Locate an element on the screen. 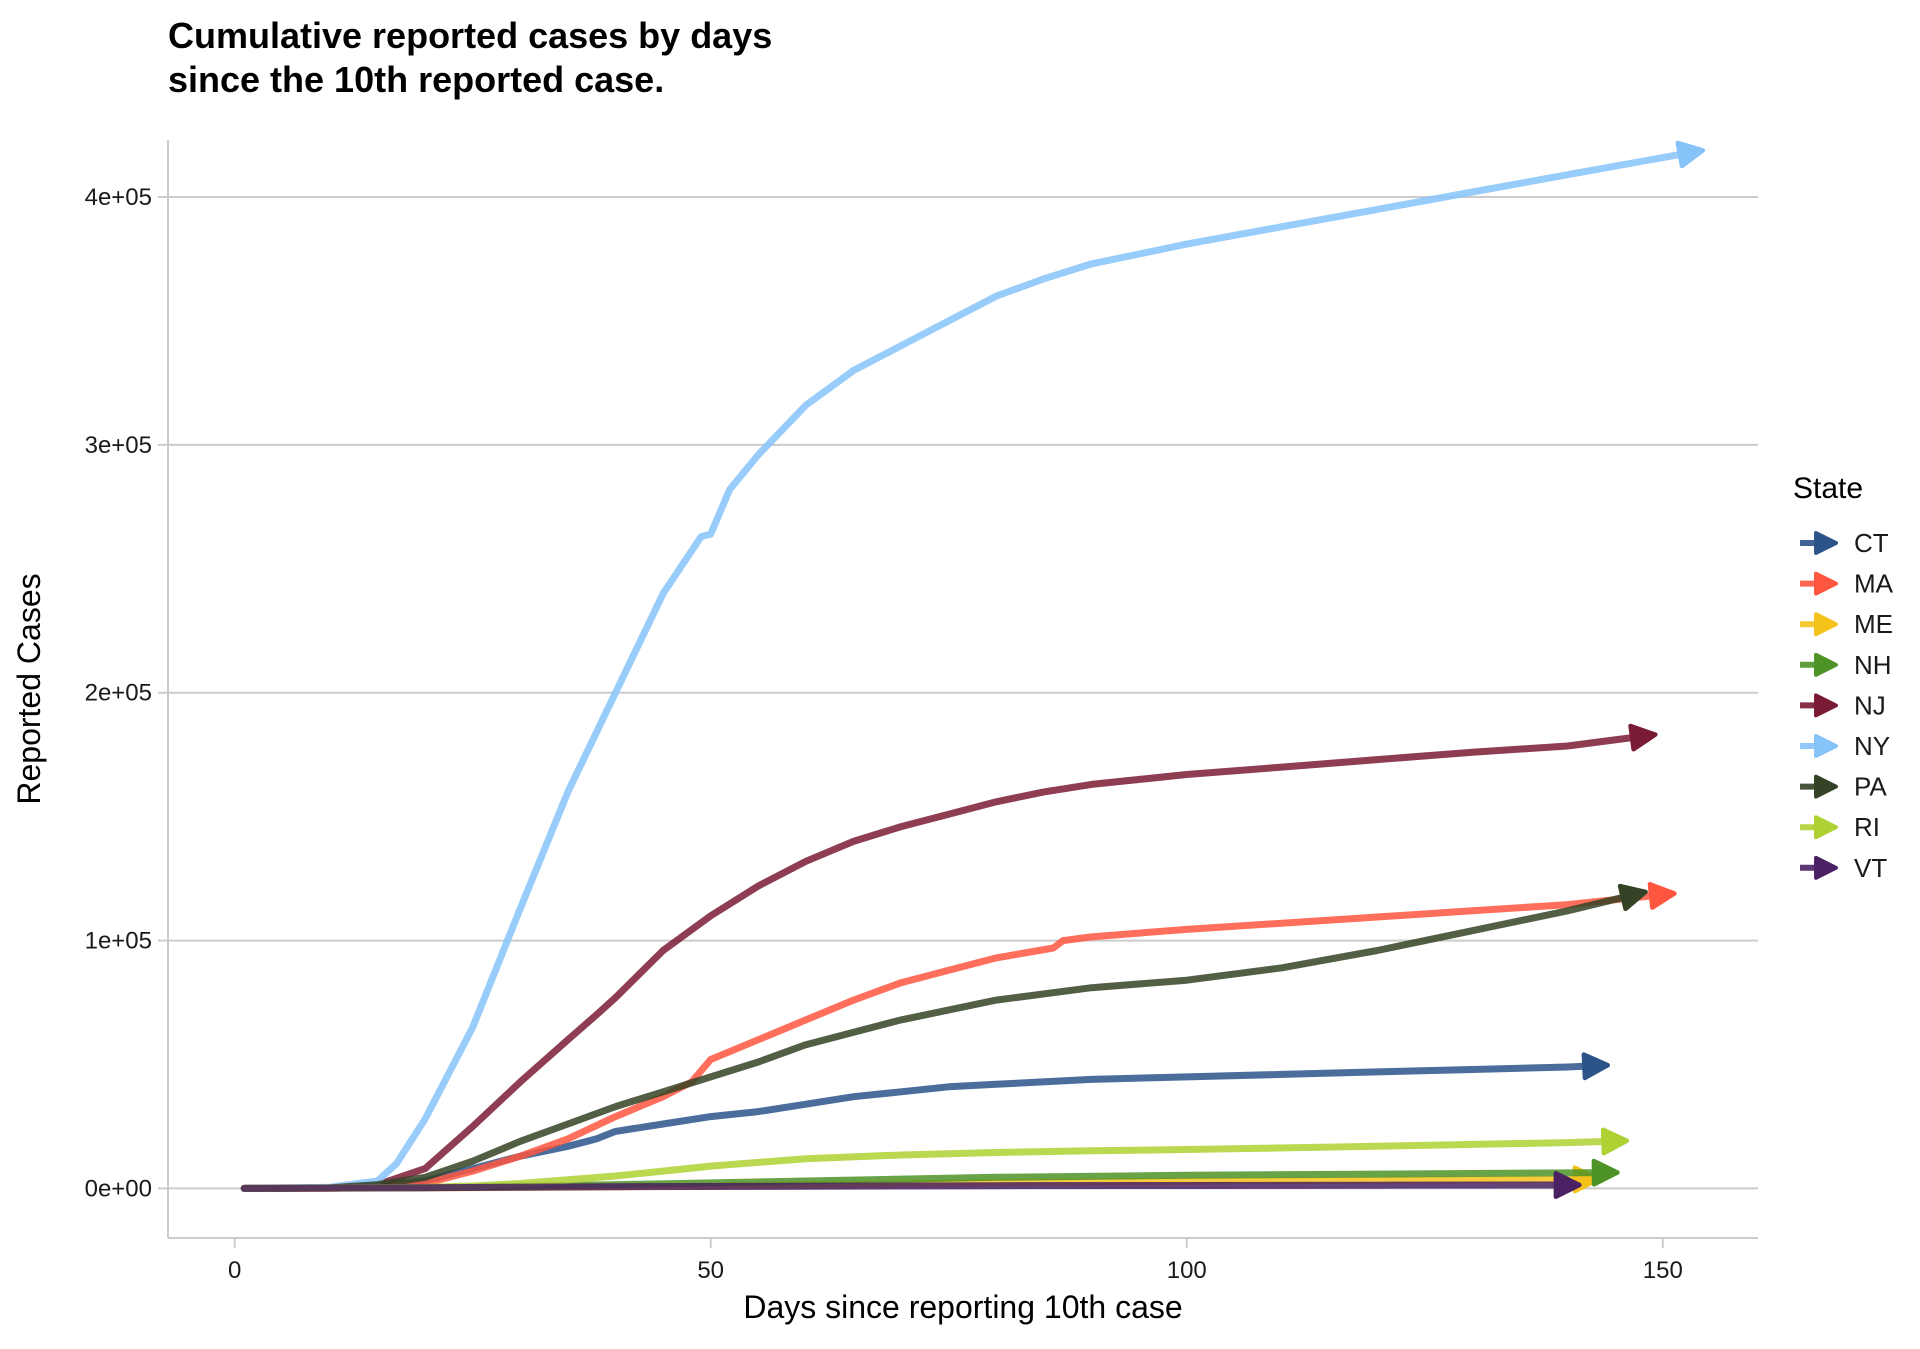 The height and width of the screenshot is (1349, 1920). y-tick-label: 2e+05 is located at coordinates (118, 693).